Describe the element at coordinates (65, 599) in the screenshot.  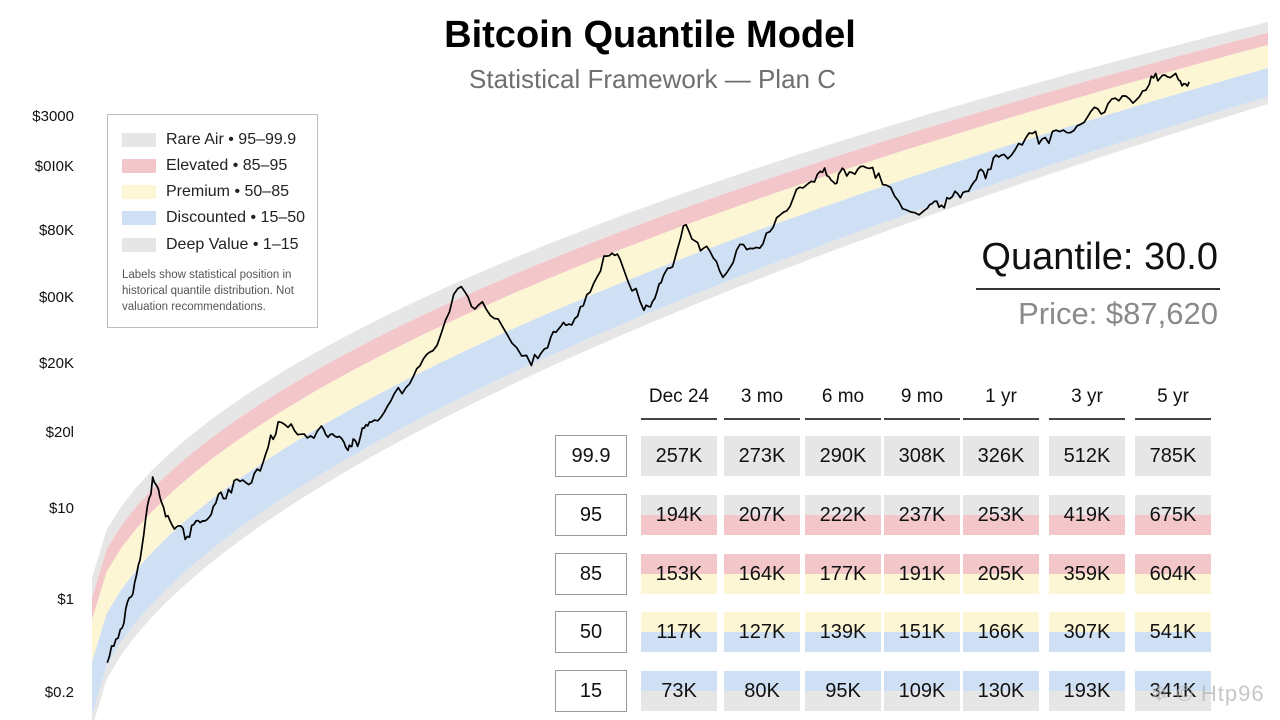
I see `y-tick-label: $1` at that location.